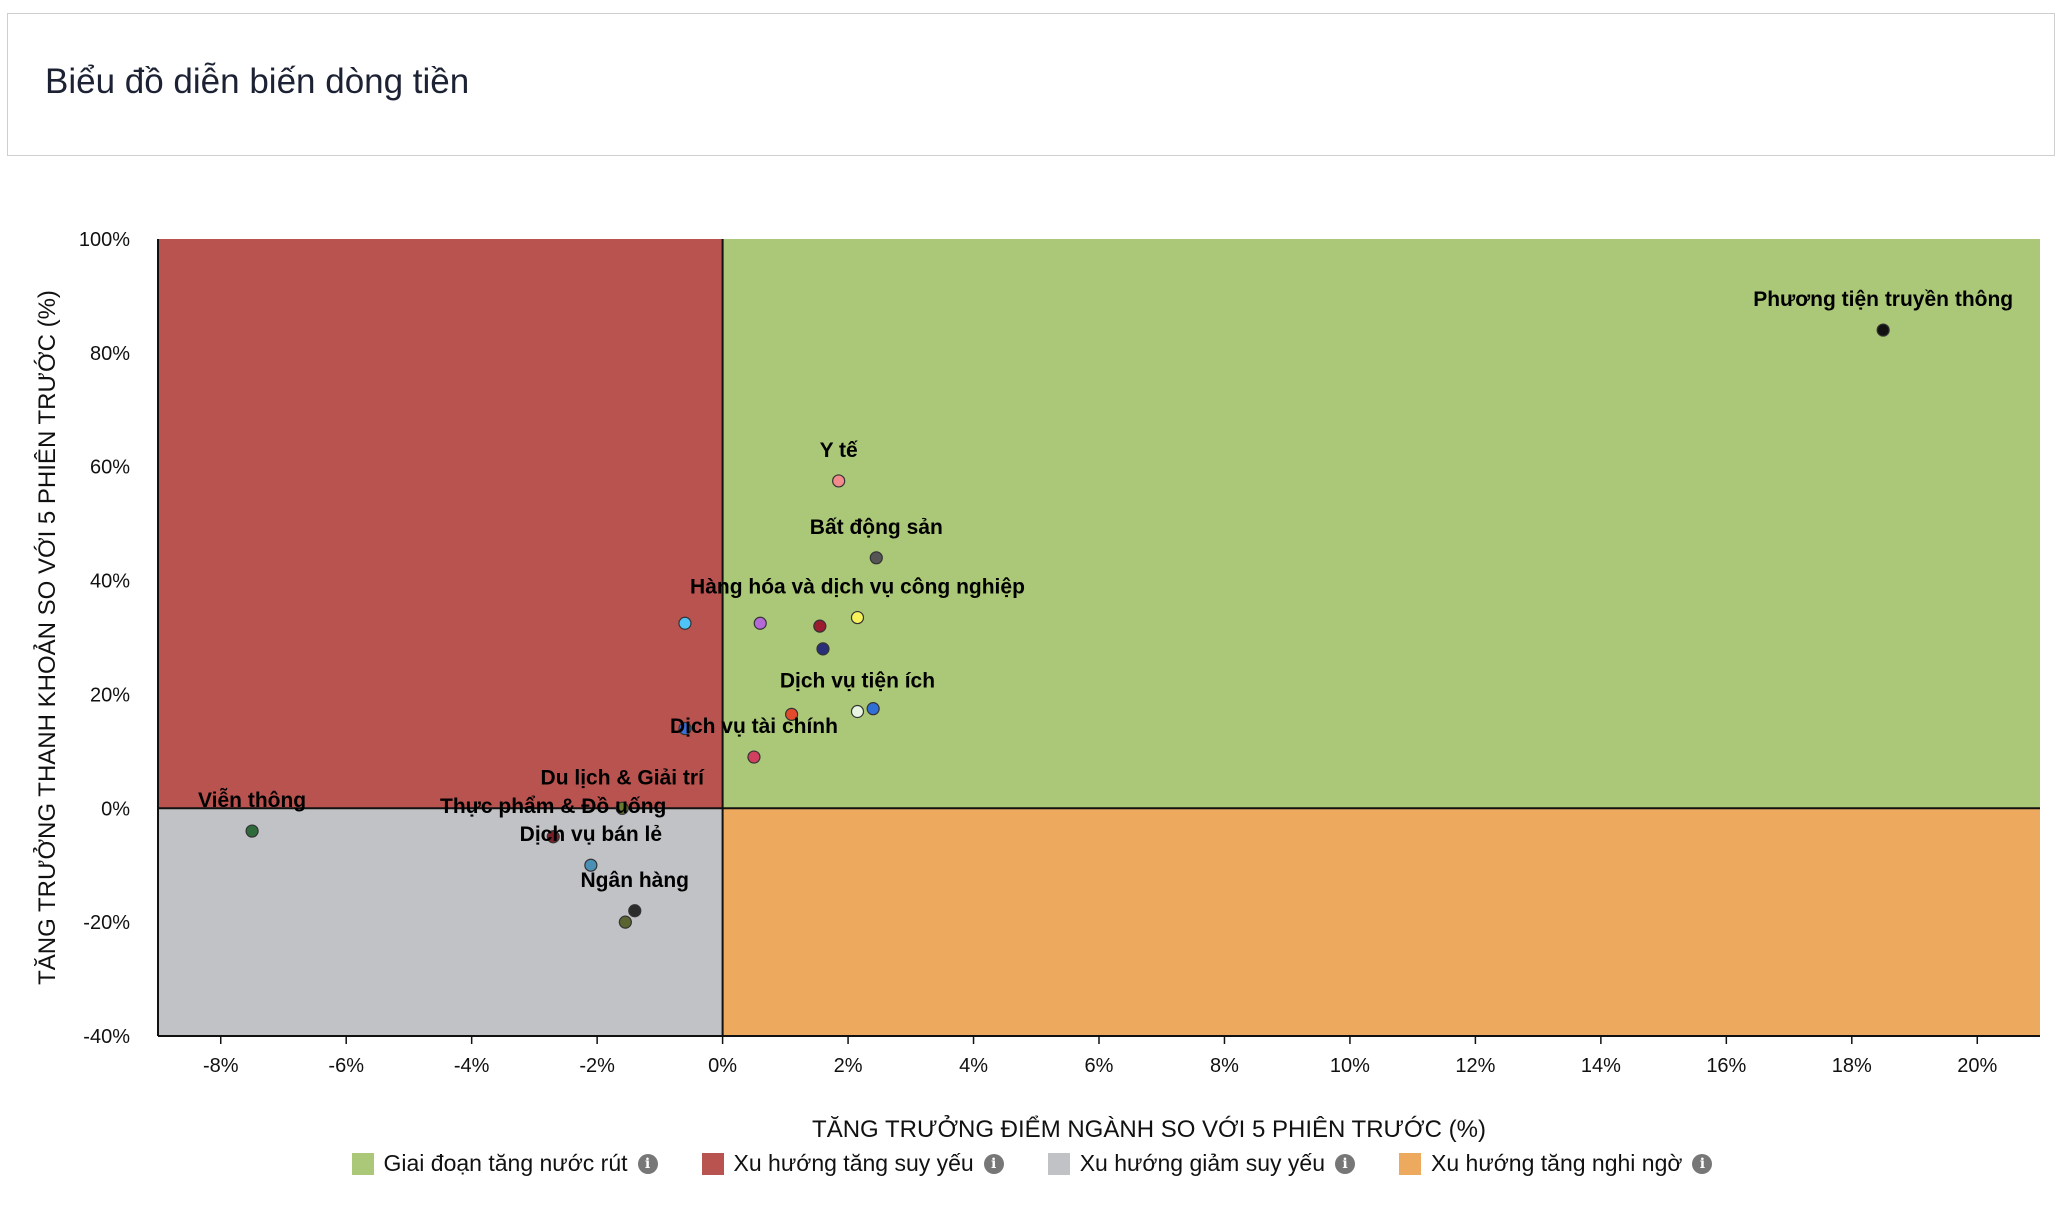  I want to click on x-tick-label: 0%, so click(722, 1066).